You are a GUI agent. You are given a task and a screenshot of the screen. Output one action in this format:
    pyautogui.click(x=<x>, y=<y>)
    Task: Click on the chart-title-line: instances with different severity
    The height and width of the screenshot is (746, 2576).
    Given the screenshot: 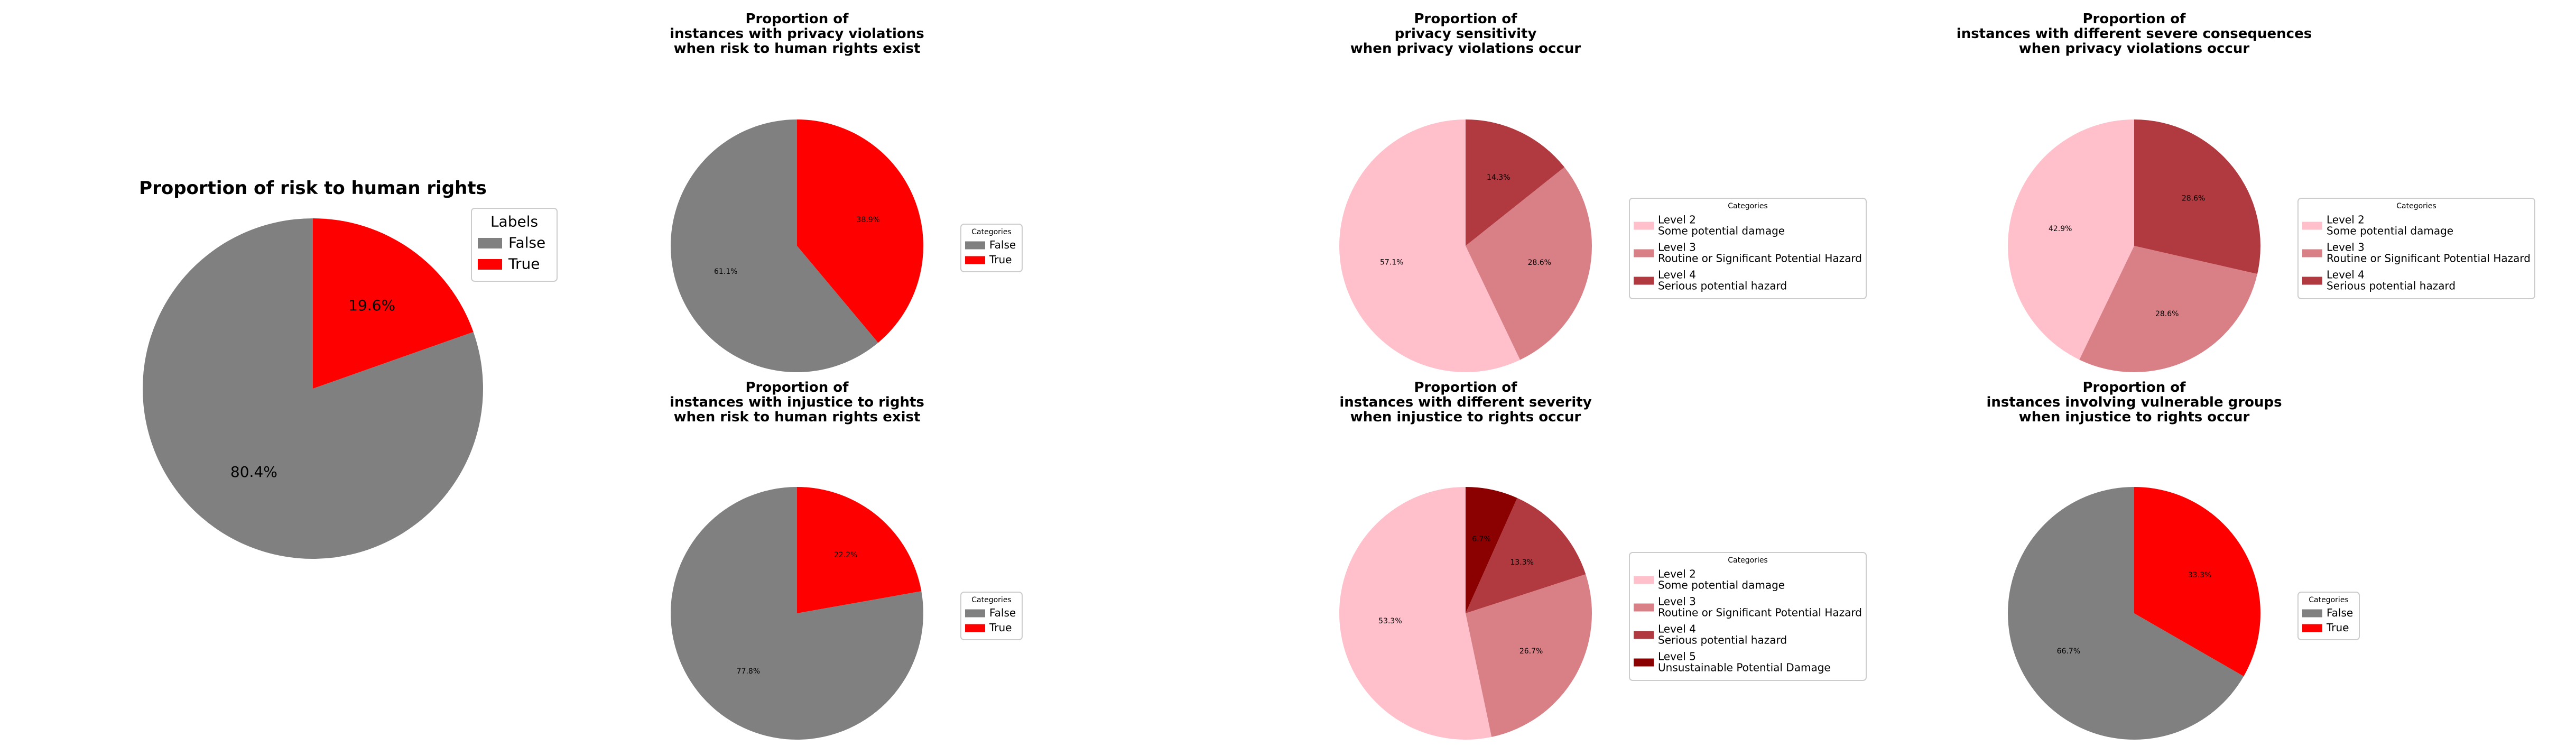 What is the action you would take?
    pyautogui.click(x=1465, y=402)
    